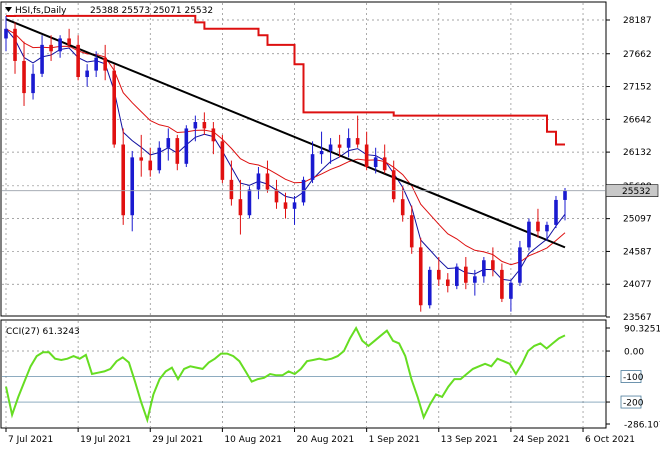 Image resolution: width=660 pixels, height=450 pixels. I want to click on y-tick-label: 26132, so click(637, 153).